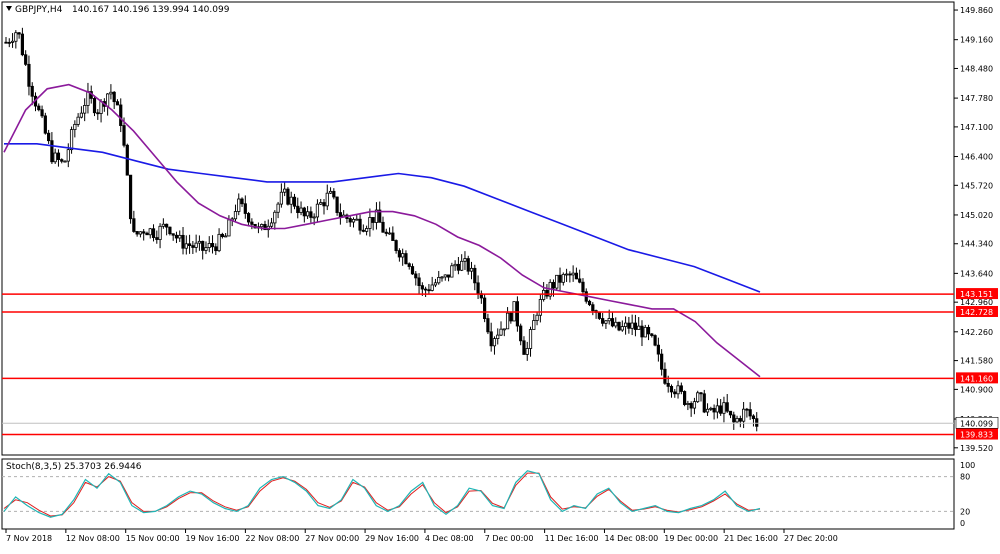 The width and height of the screenshot is (1000, 554). What do you see at coordinates (509, 538) in the screenshot?
I see `x-tick-label: 7 Dec 00:00` at bounding box center [509, 538].